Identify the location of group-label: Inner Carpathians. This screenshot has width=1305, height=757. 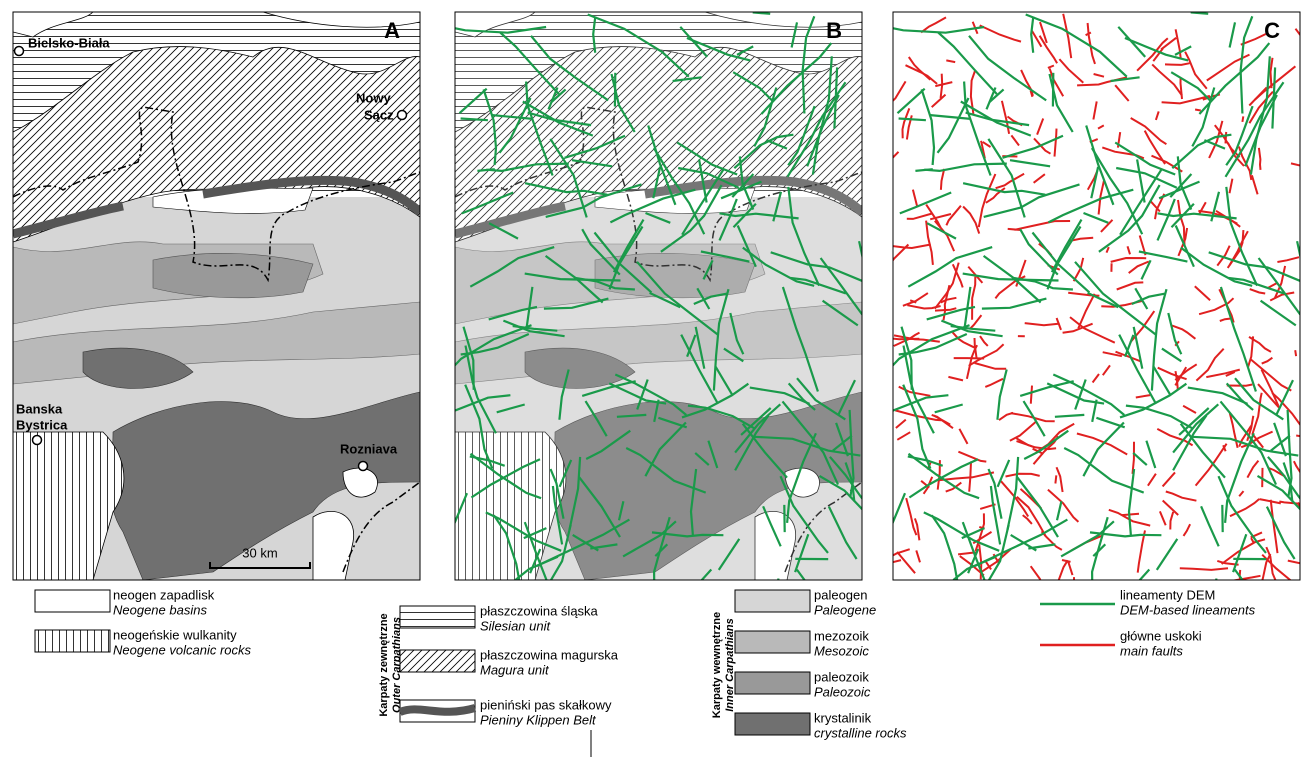
(730, 665).